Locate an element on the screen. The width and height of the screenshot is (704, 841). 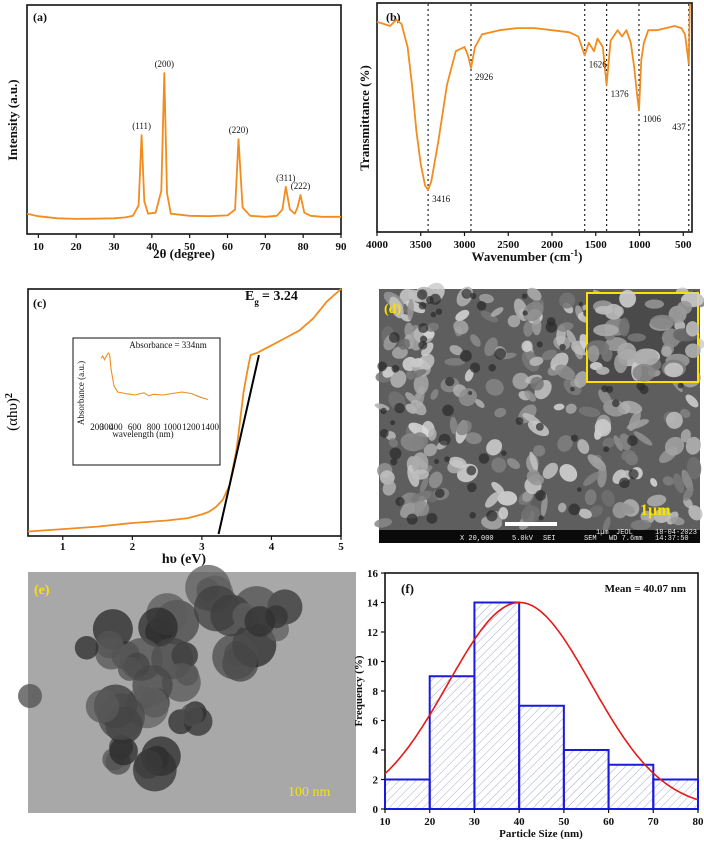
y-tick-label: 2 is located at coordinates (376, 781).